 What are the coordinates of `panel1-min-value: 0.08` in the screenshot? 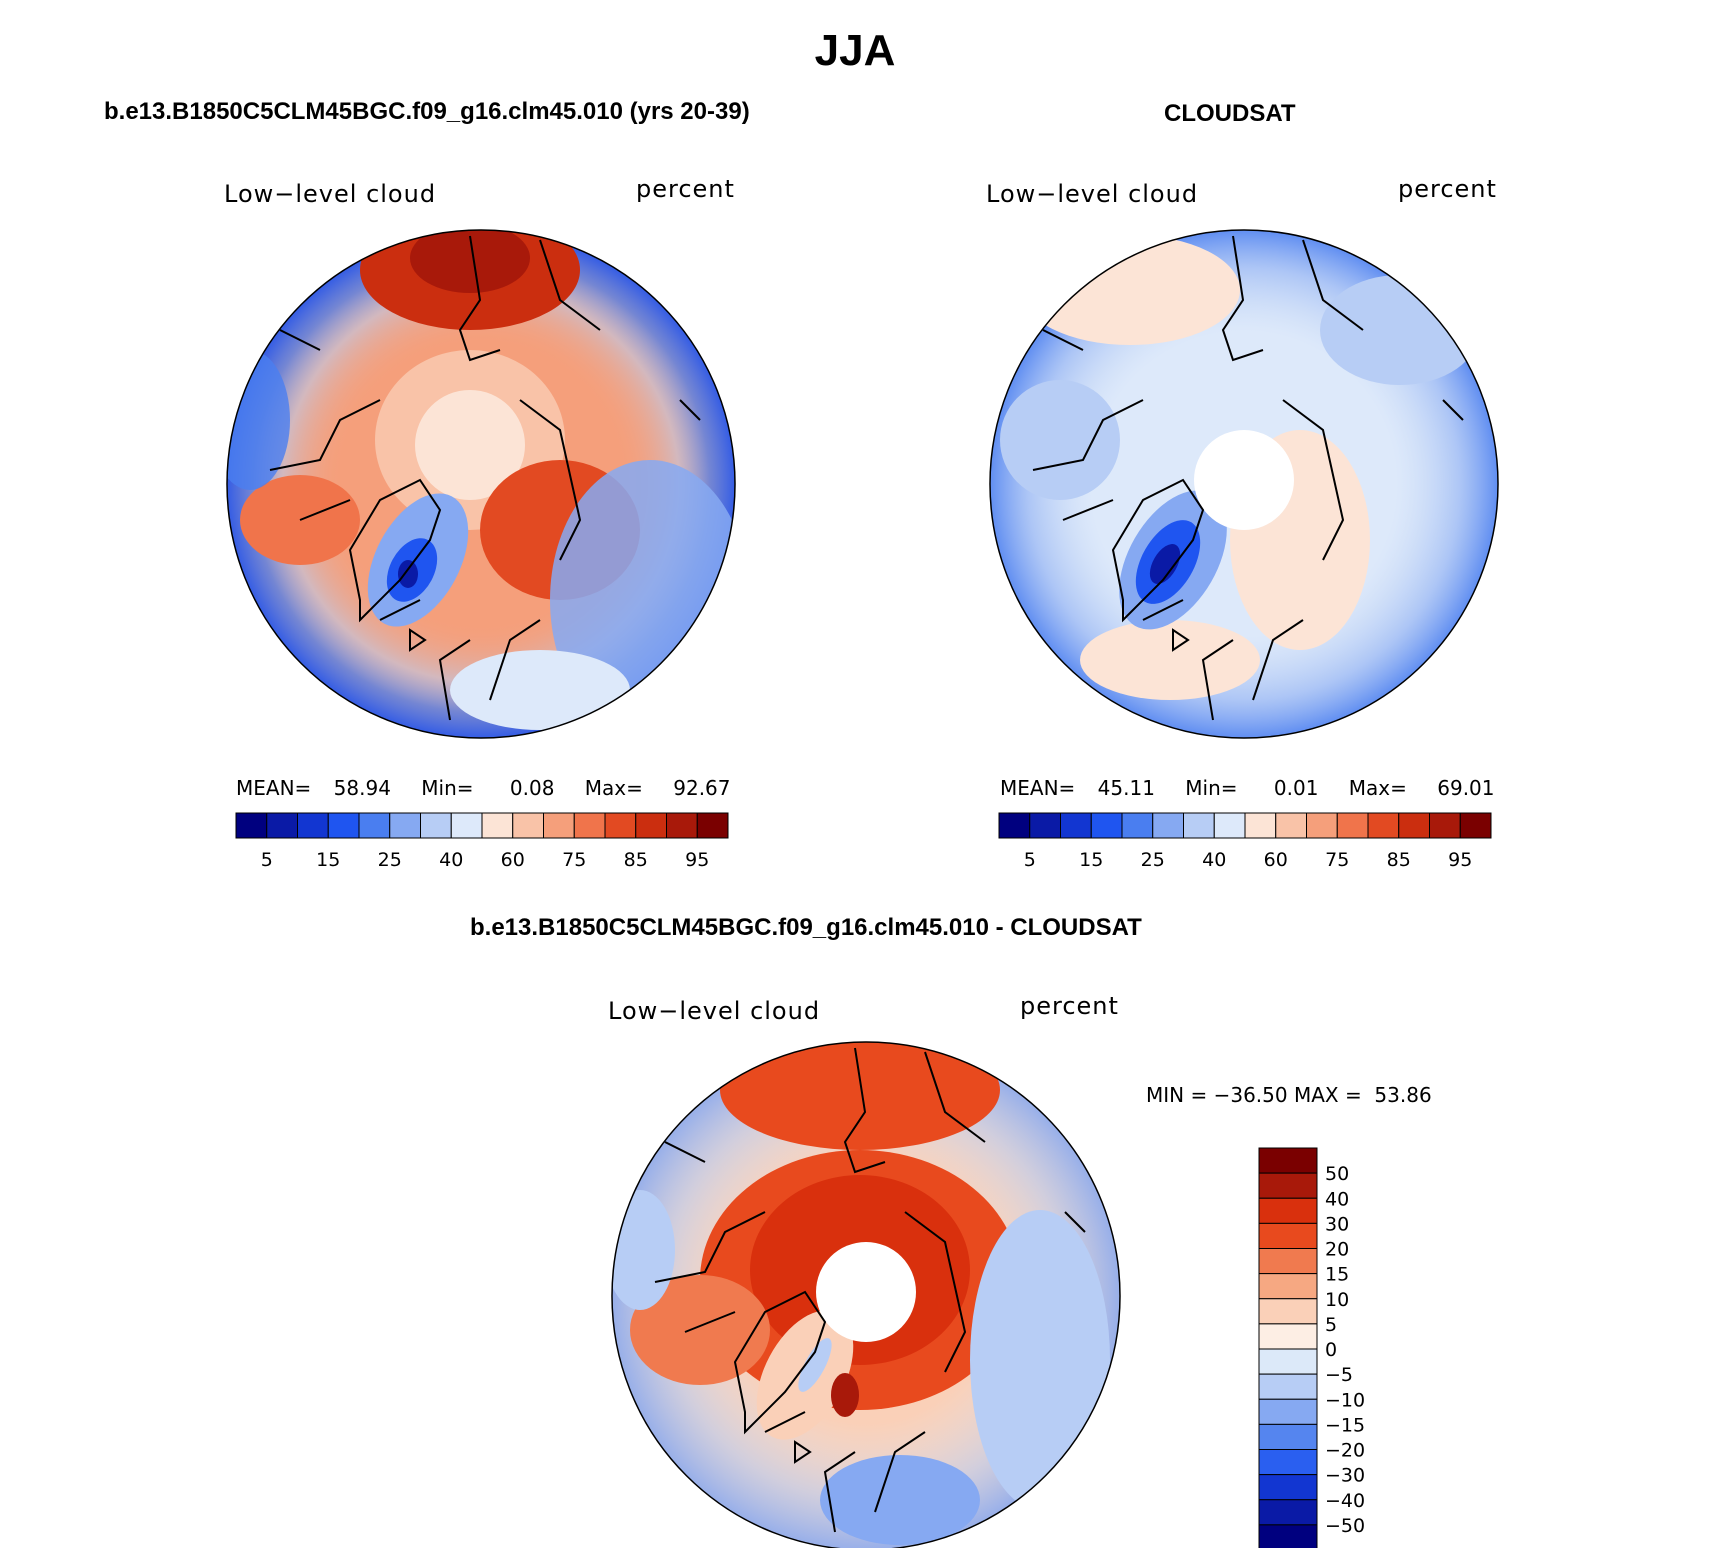 It's located at (532, 788).